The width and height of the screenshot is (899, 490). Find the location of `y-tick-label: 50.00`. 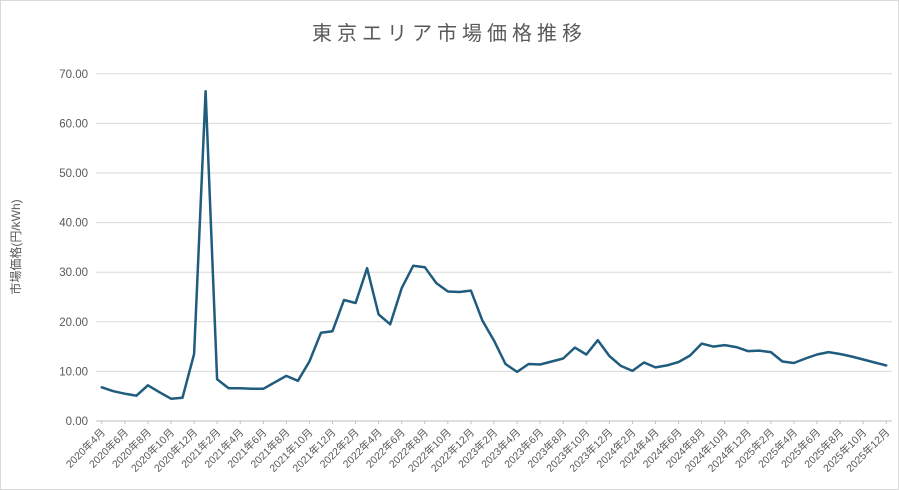

y-tick-label: 50.00 is located at coordinates (73, 174).